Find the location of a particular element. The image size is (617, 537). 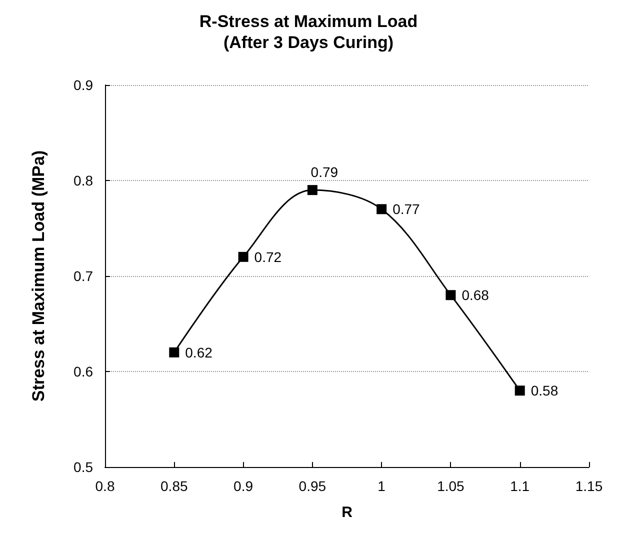

x-tick-label: 0.9 is located at coordinates (244, 486).